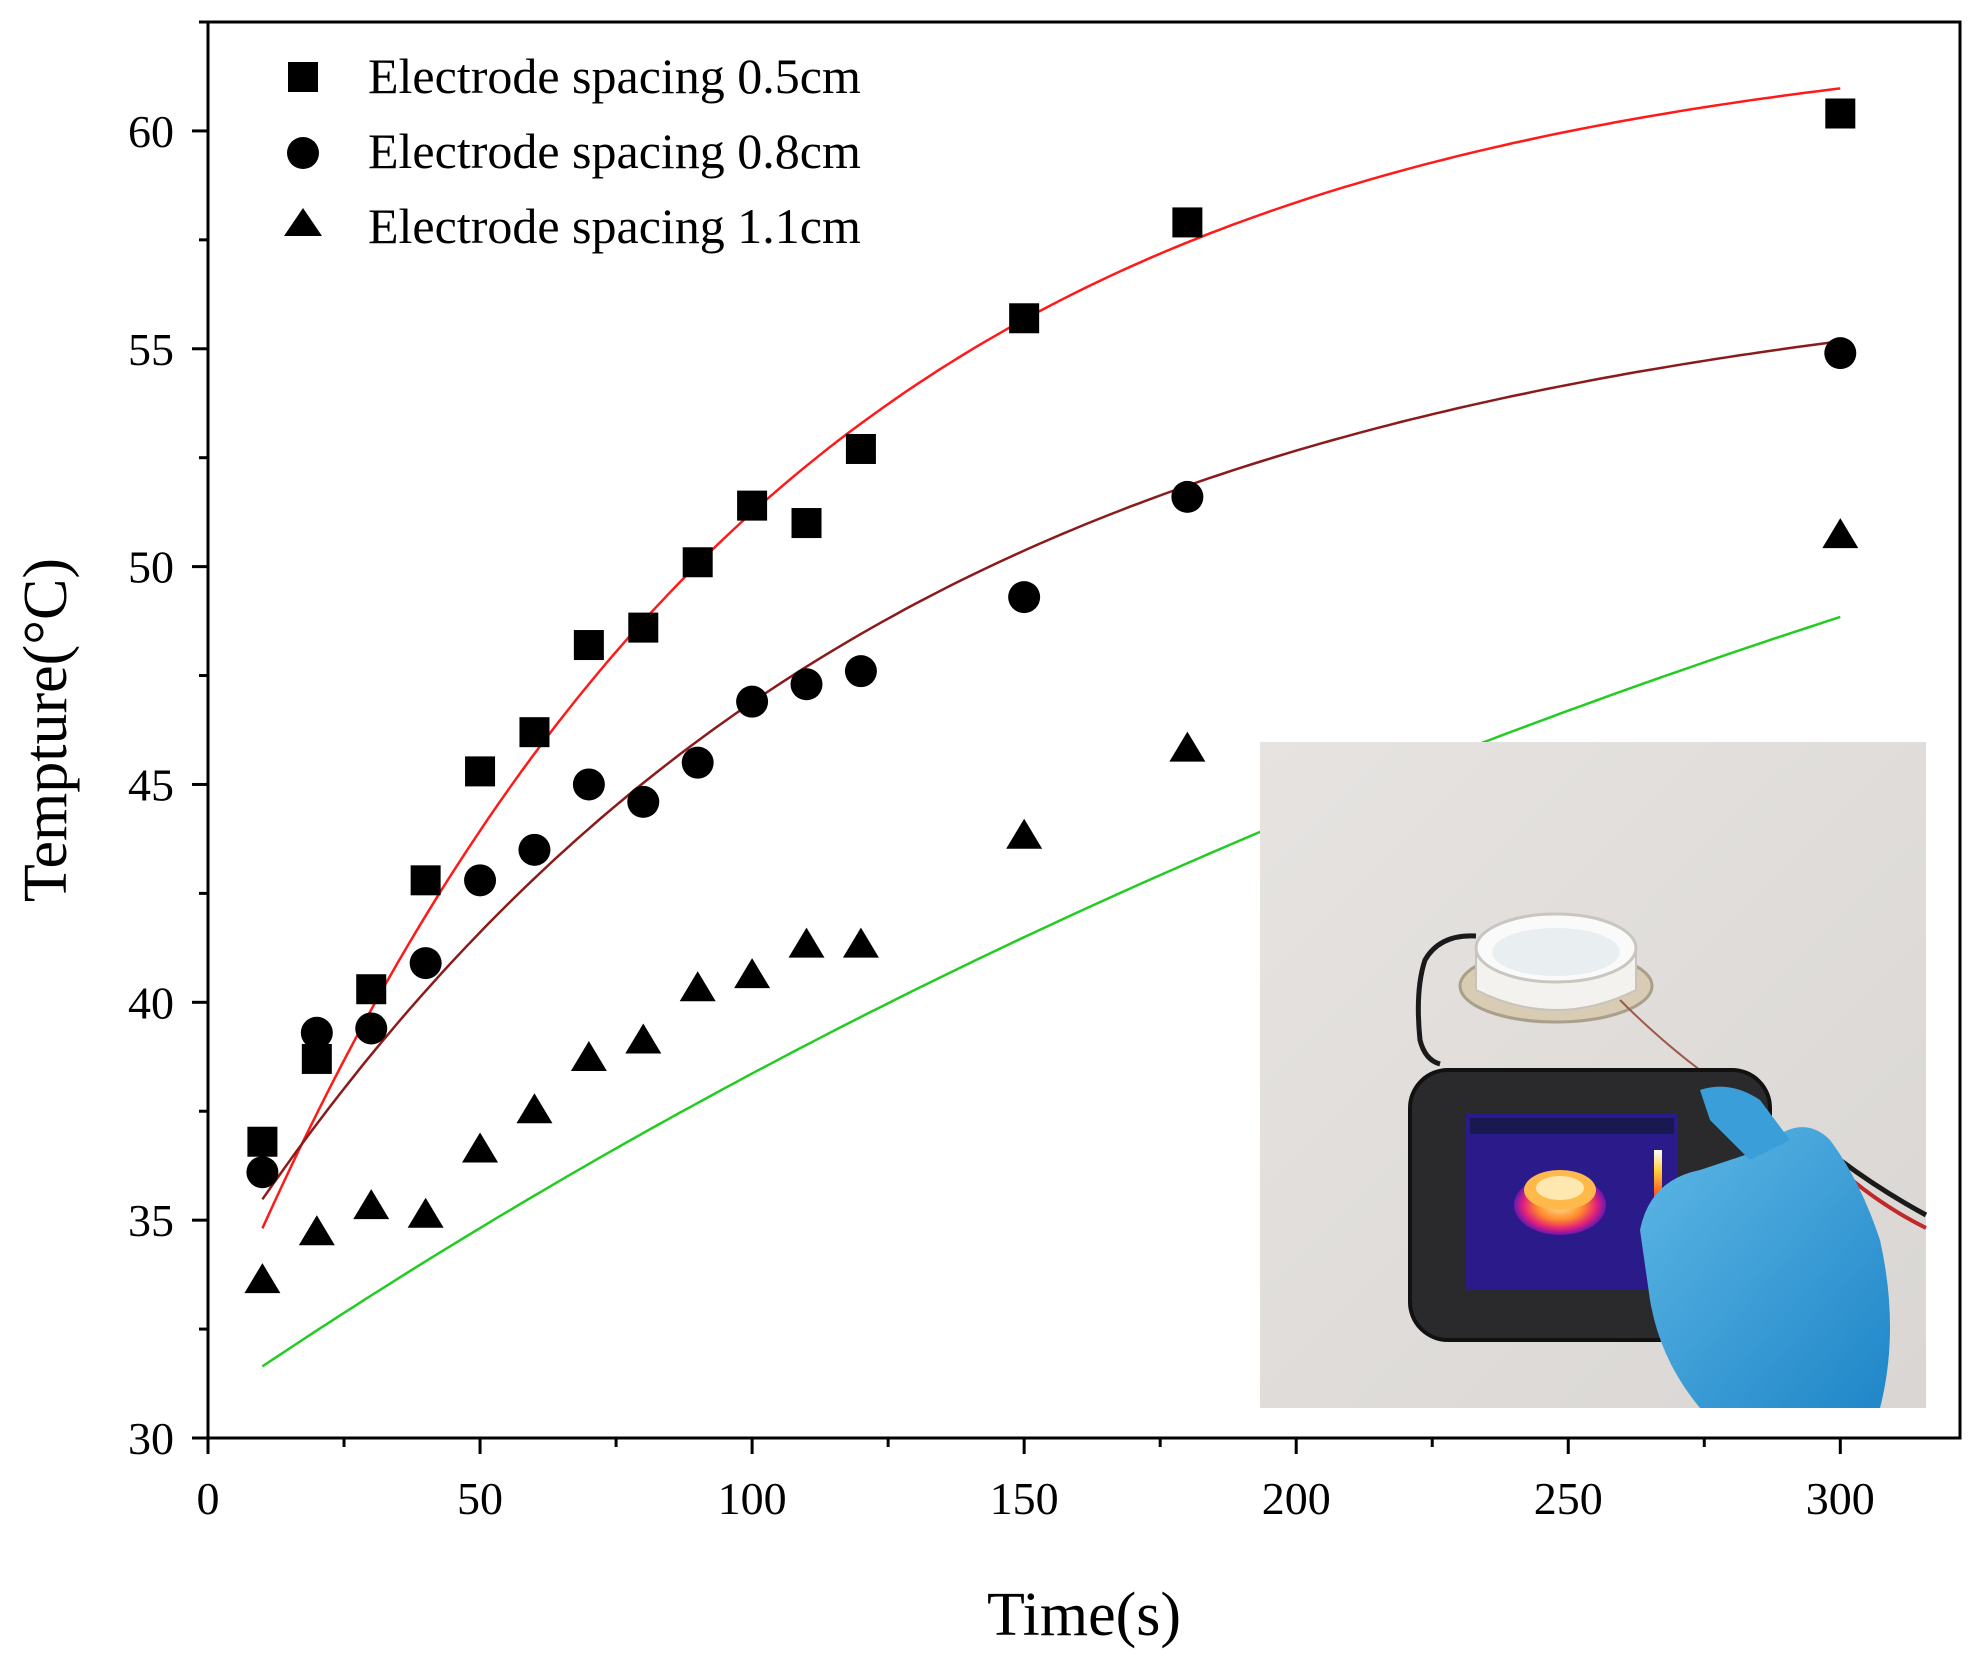  I want to click on y-tick-label-55: 55, so click(151, 349).